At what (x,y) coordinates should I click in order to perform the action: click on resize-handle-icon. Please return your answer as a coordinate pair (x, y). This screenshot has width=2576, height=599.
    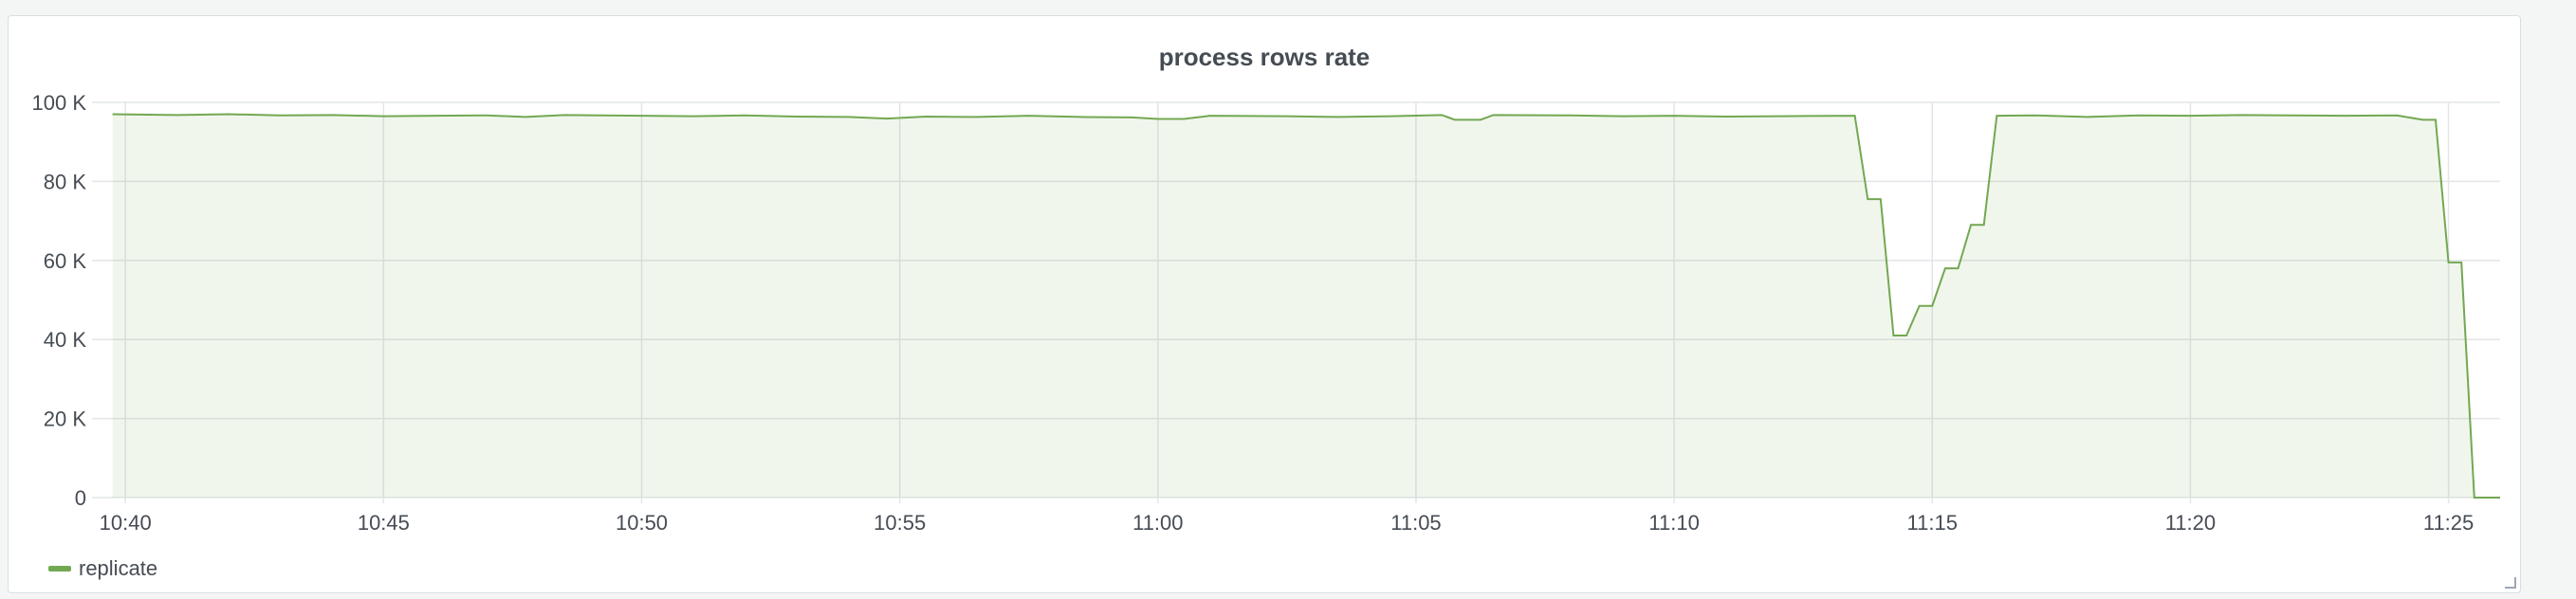
    Looking at the image, I should click on (2510, 583).